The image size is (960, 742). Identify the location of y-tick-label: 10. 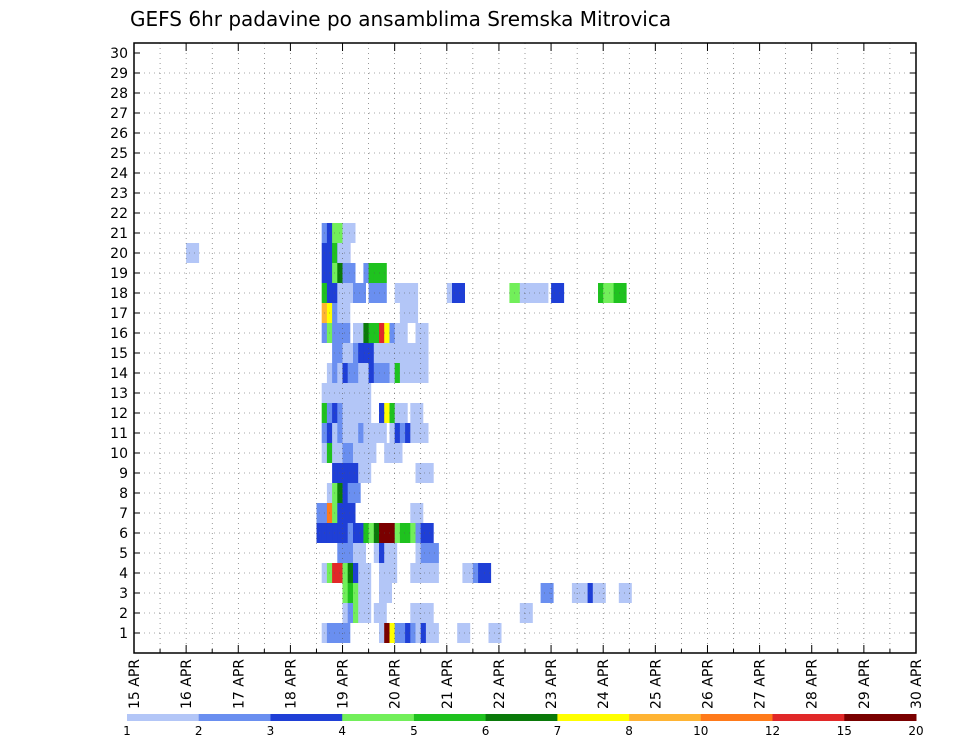
(119, 454).